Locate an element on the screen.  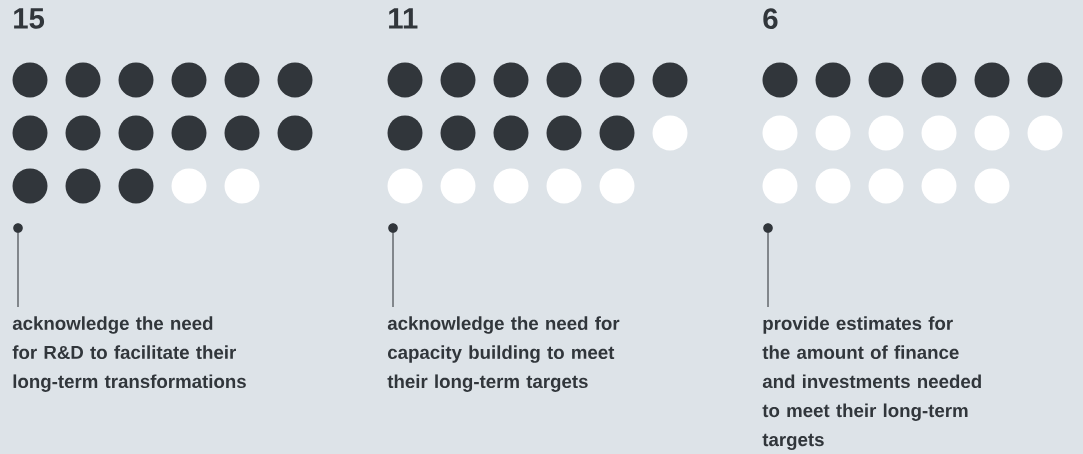
data-label: 11 is located at coordinates (403, 18).